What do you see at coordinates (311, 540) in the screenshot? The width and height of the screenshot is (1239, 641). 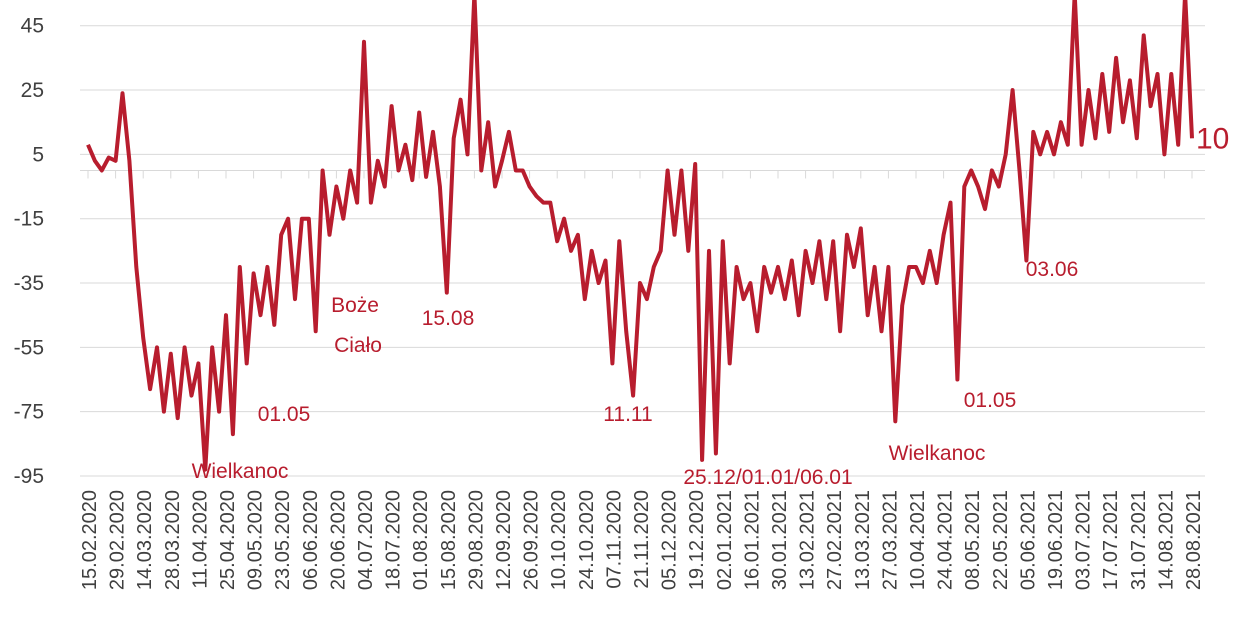 I see `x-tick-label: 06.06.2020` at bounding box center [311, 540].